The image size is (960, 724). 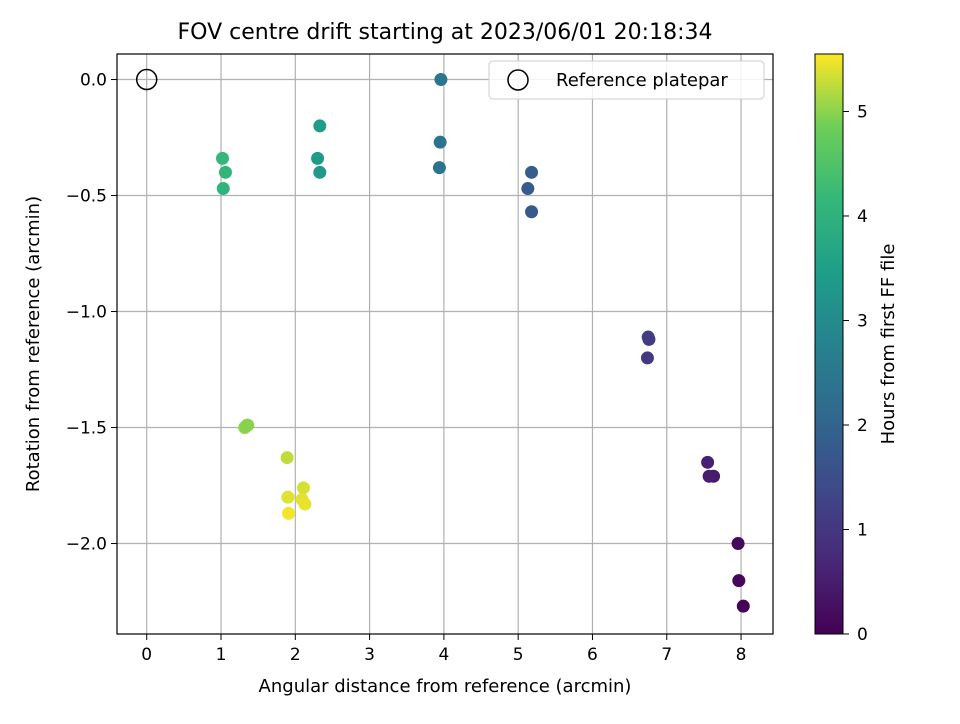 I want to click on legend-entry-reference: Reference platepar, so click(x=642, y=80).